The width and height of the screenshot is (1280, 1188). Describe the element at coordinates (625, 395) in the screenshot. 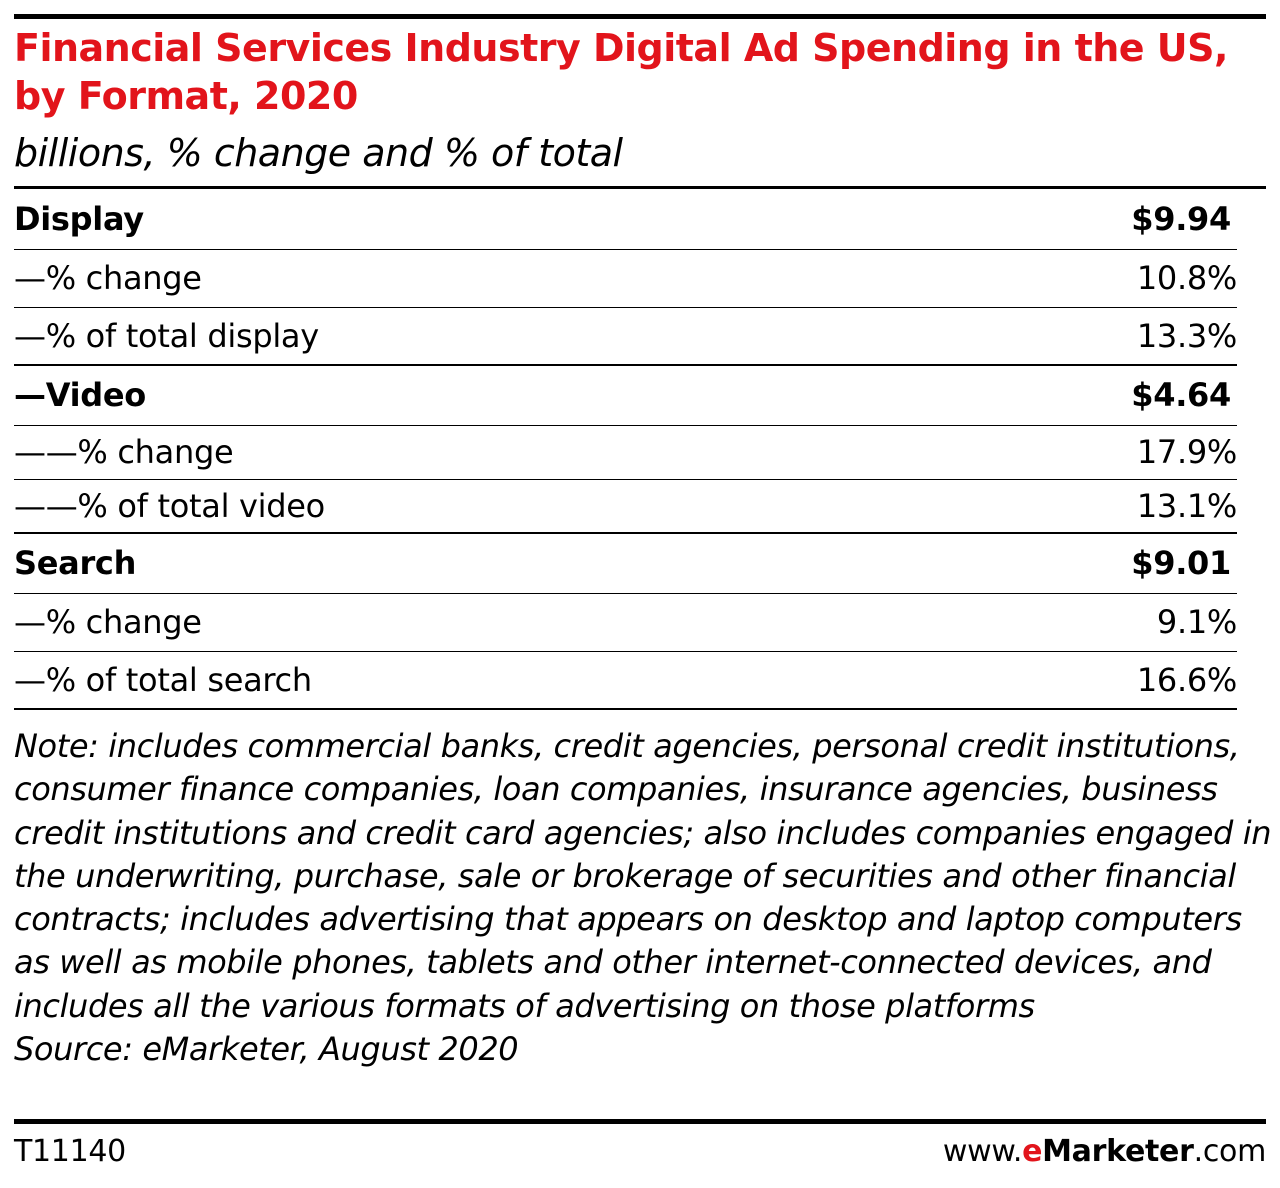

I see `table-row: —Video $4.64` at that location.